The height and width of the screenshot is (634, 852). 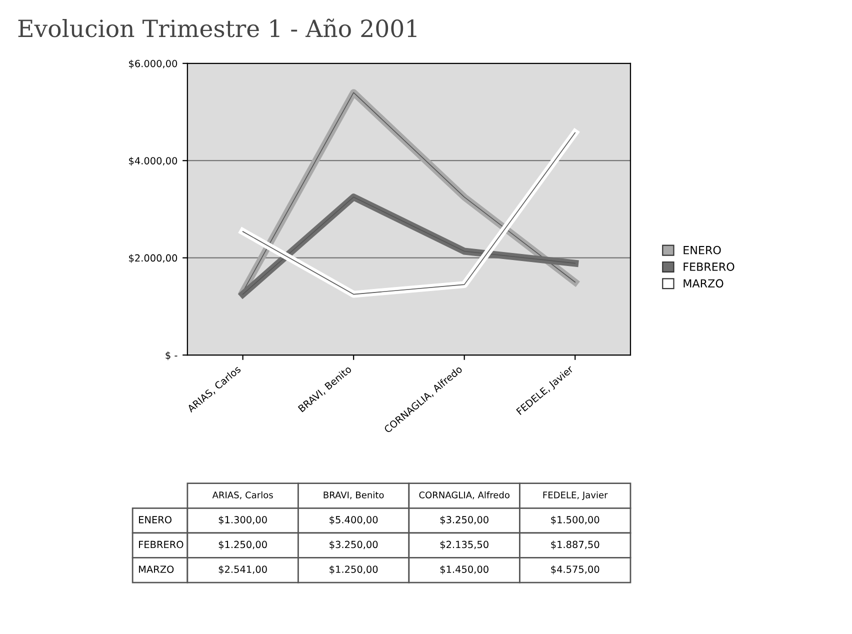 I want to click on data-label: $1.500,00, so click(x=575, y=520).